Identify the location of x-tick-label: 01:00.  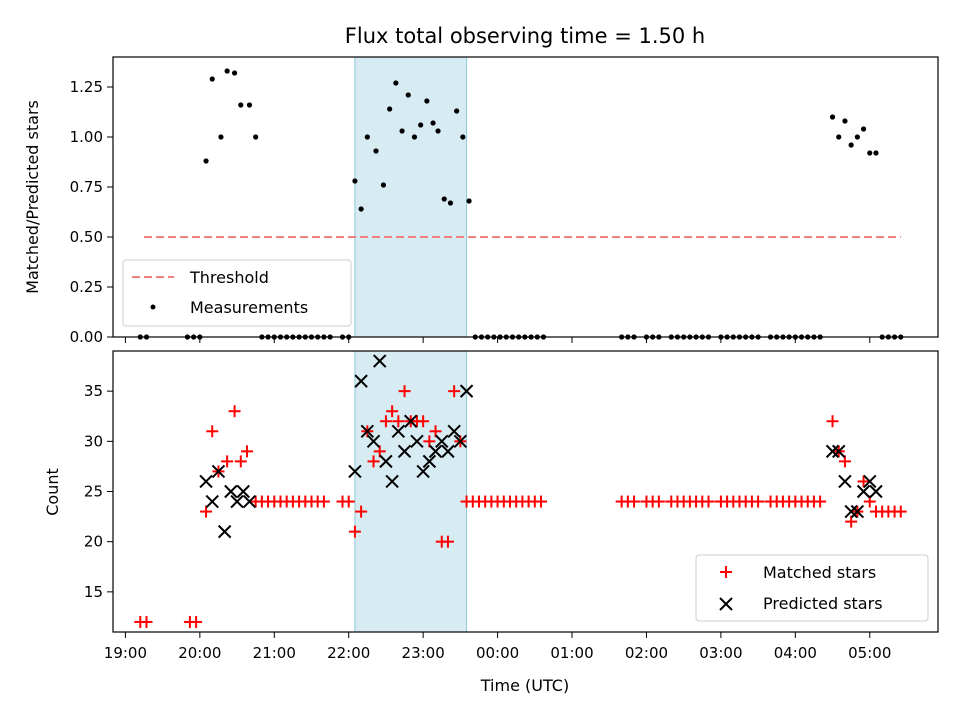
(571, 653).